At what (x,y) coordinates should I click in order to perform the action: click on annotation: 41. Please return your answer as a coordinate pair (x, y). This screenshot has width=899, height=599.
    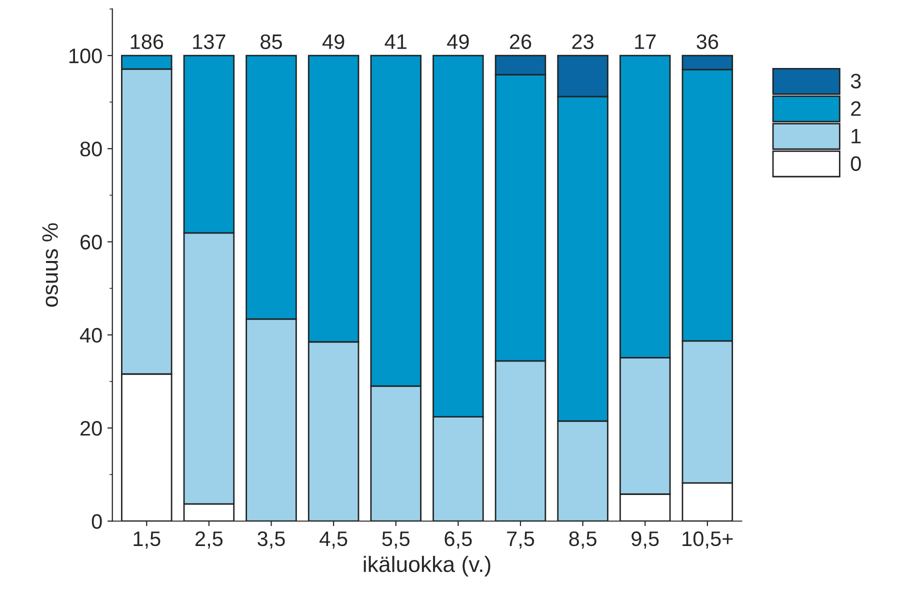
    Looking at the image, I should click on (395, 41).